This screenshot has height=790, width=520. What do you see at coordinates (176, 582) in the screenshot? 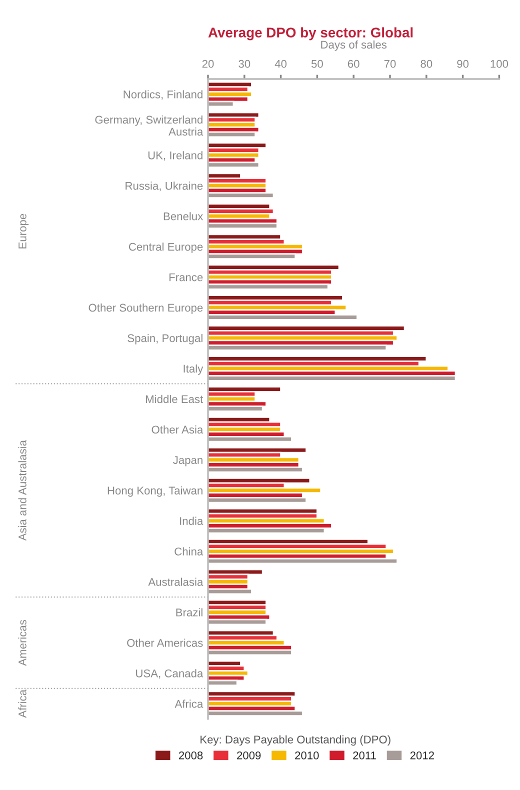
I see `y-tick-label: Australasia` at bounding box center [176, 582].